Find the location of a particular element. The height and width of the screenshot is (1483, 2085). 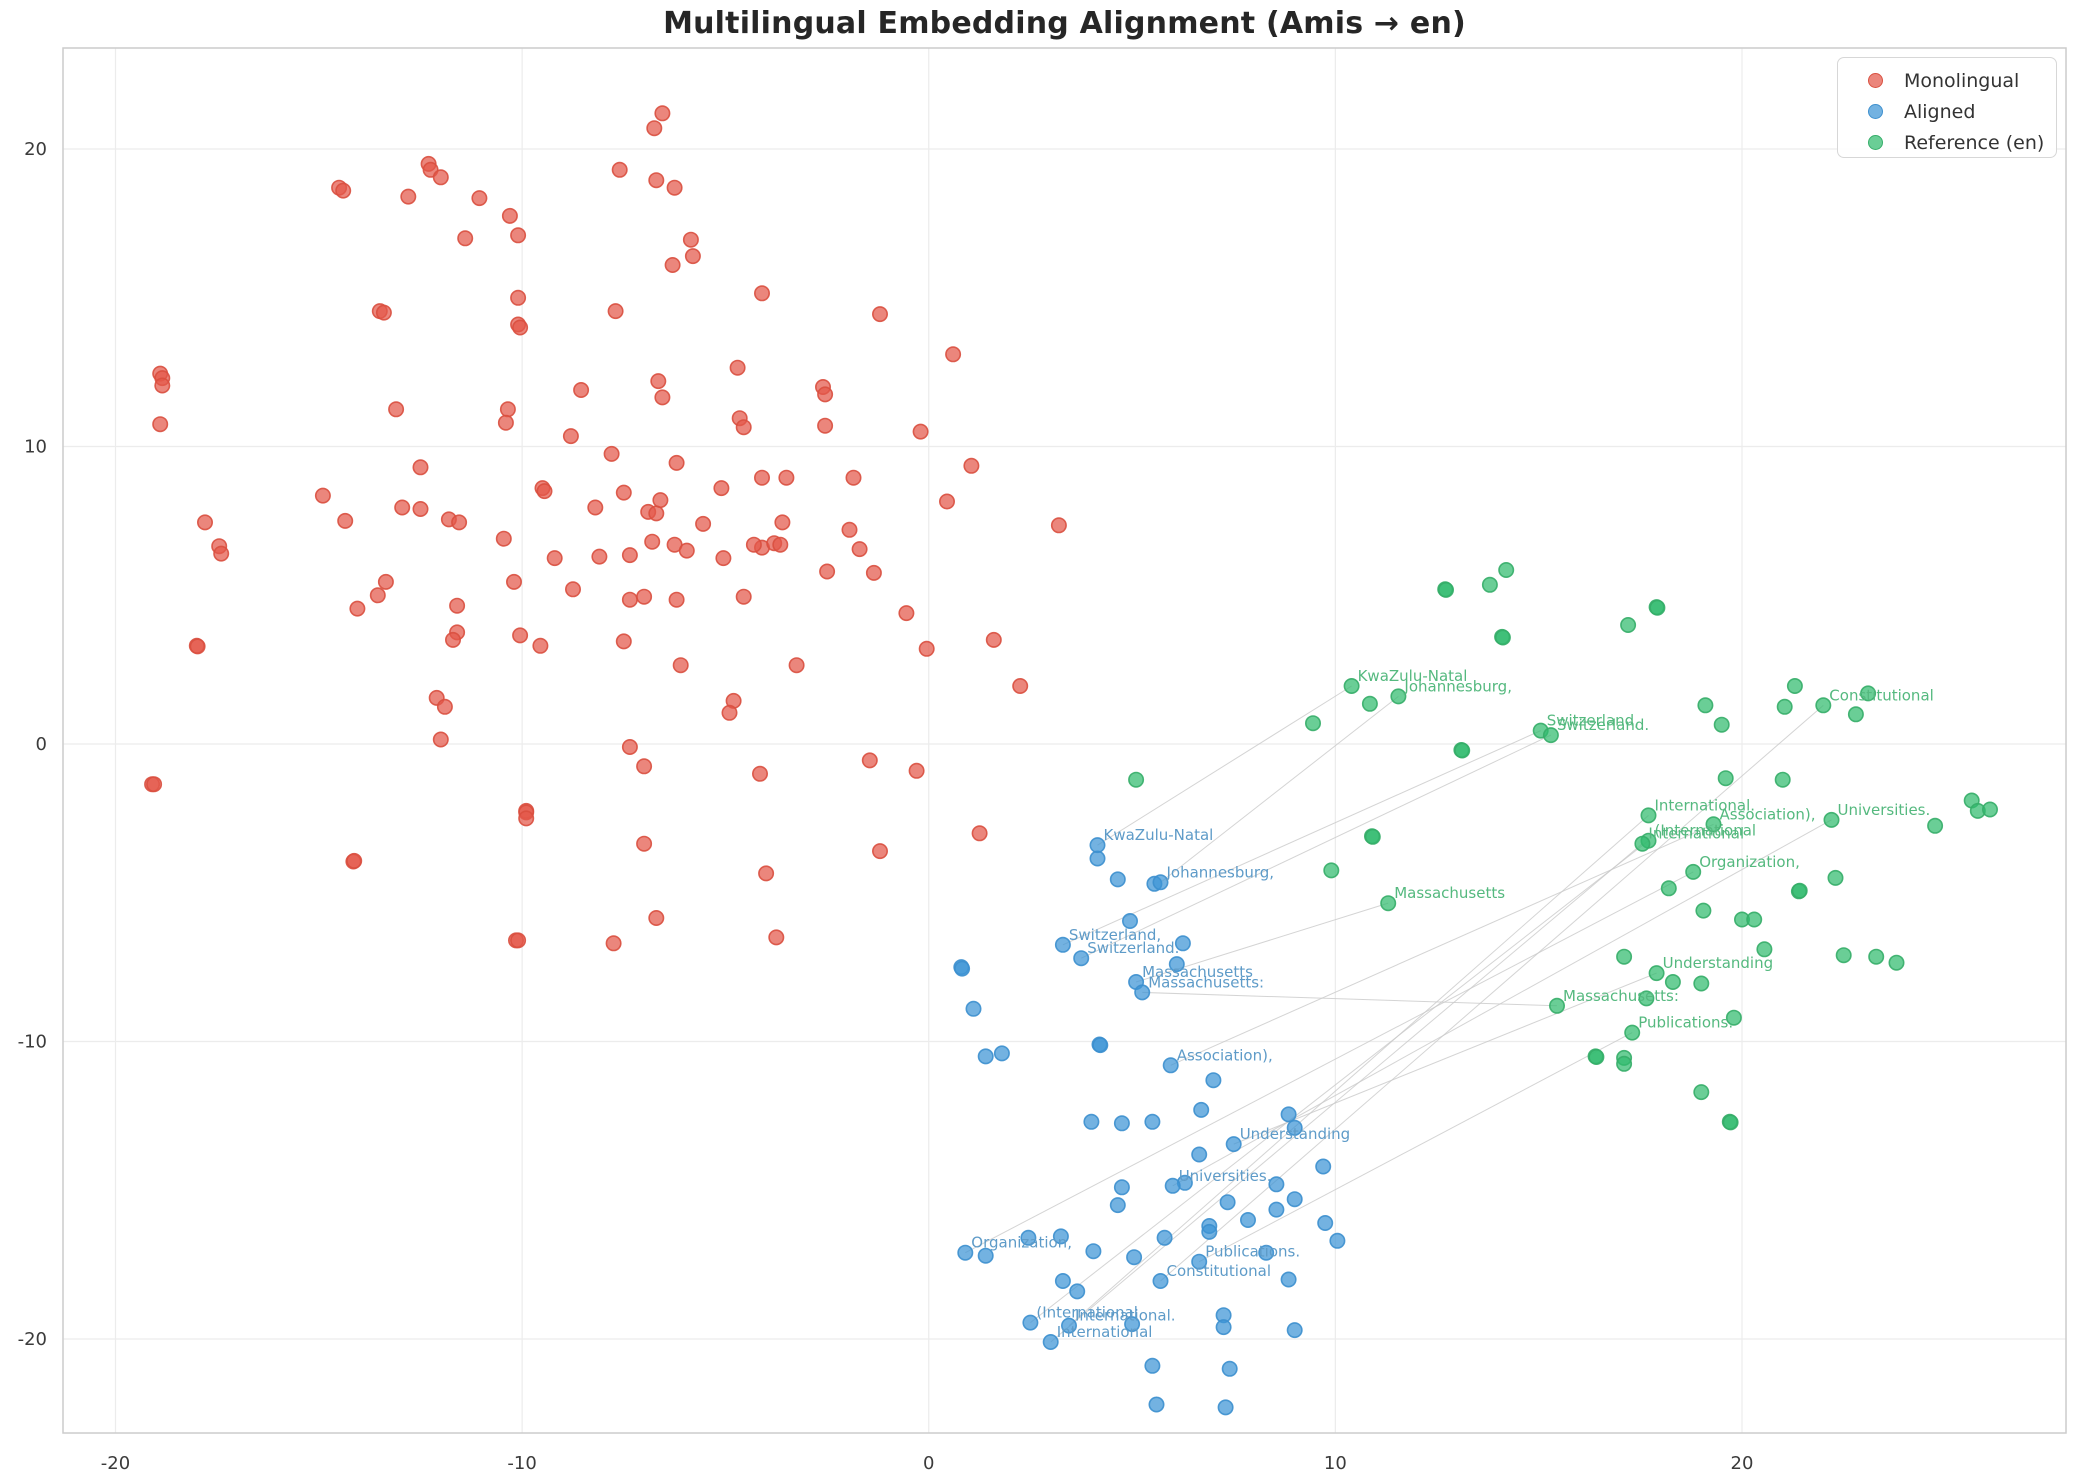

point-annotation: Organization, is located at coordinates (1749, 862).